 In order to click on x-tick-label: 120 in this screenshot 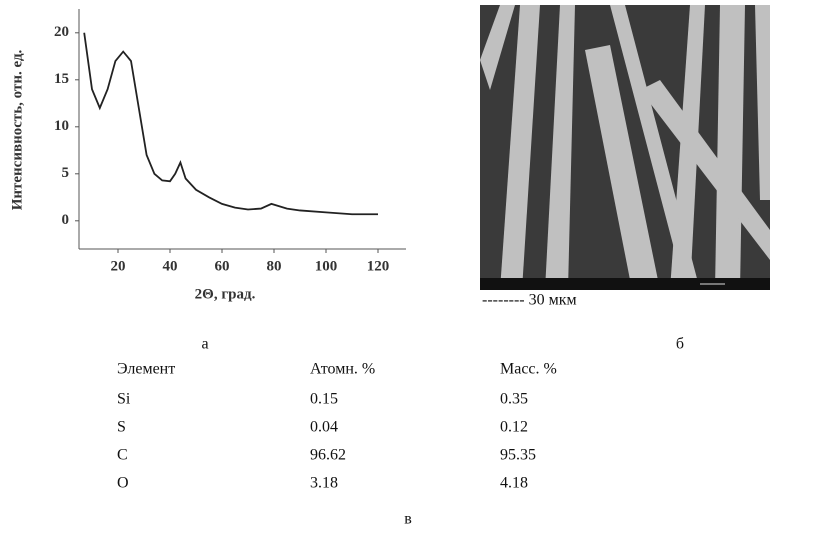, I will do `click(378, 266)`.